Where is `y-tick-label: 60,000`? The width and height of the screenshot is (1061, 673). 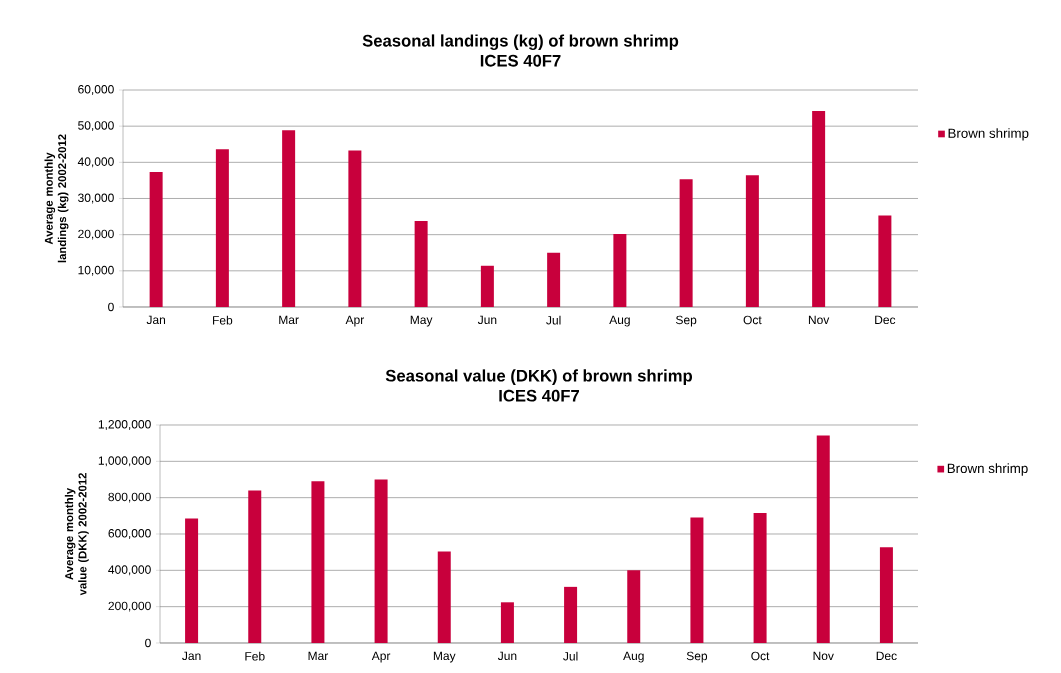 y-tick-label: 60,000 is located at coordinates (96, 90).